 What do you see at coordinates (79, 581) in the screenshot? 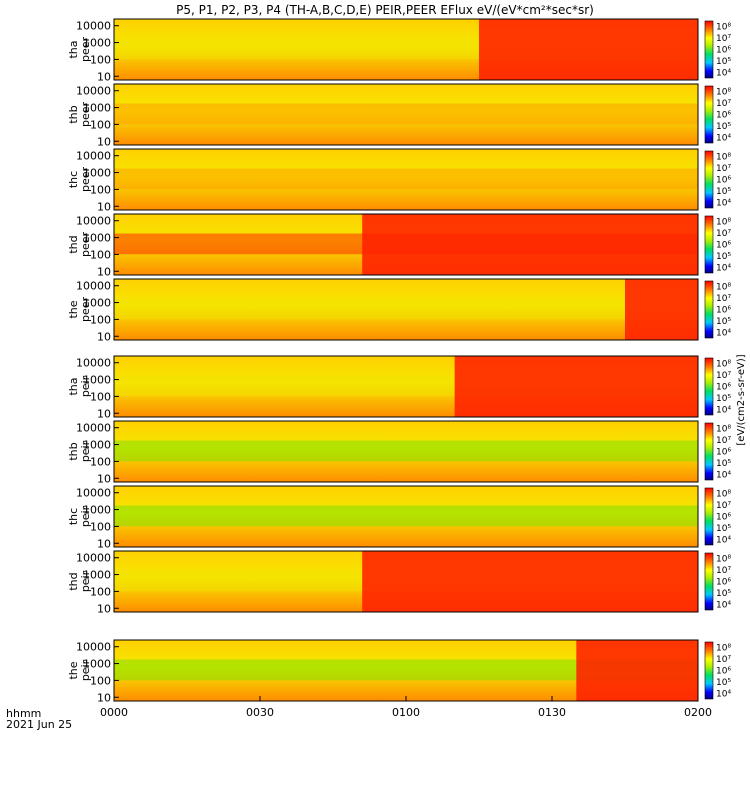
I see `panel-label: thdpeir` at bounding box center [79, 581].